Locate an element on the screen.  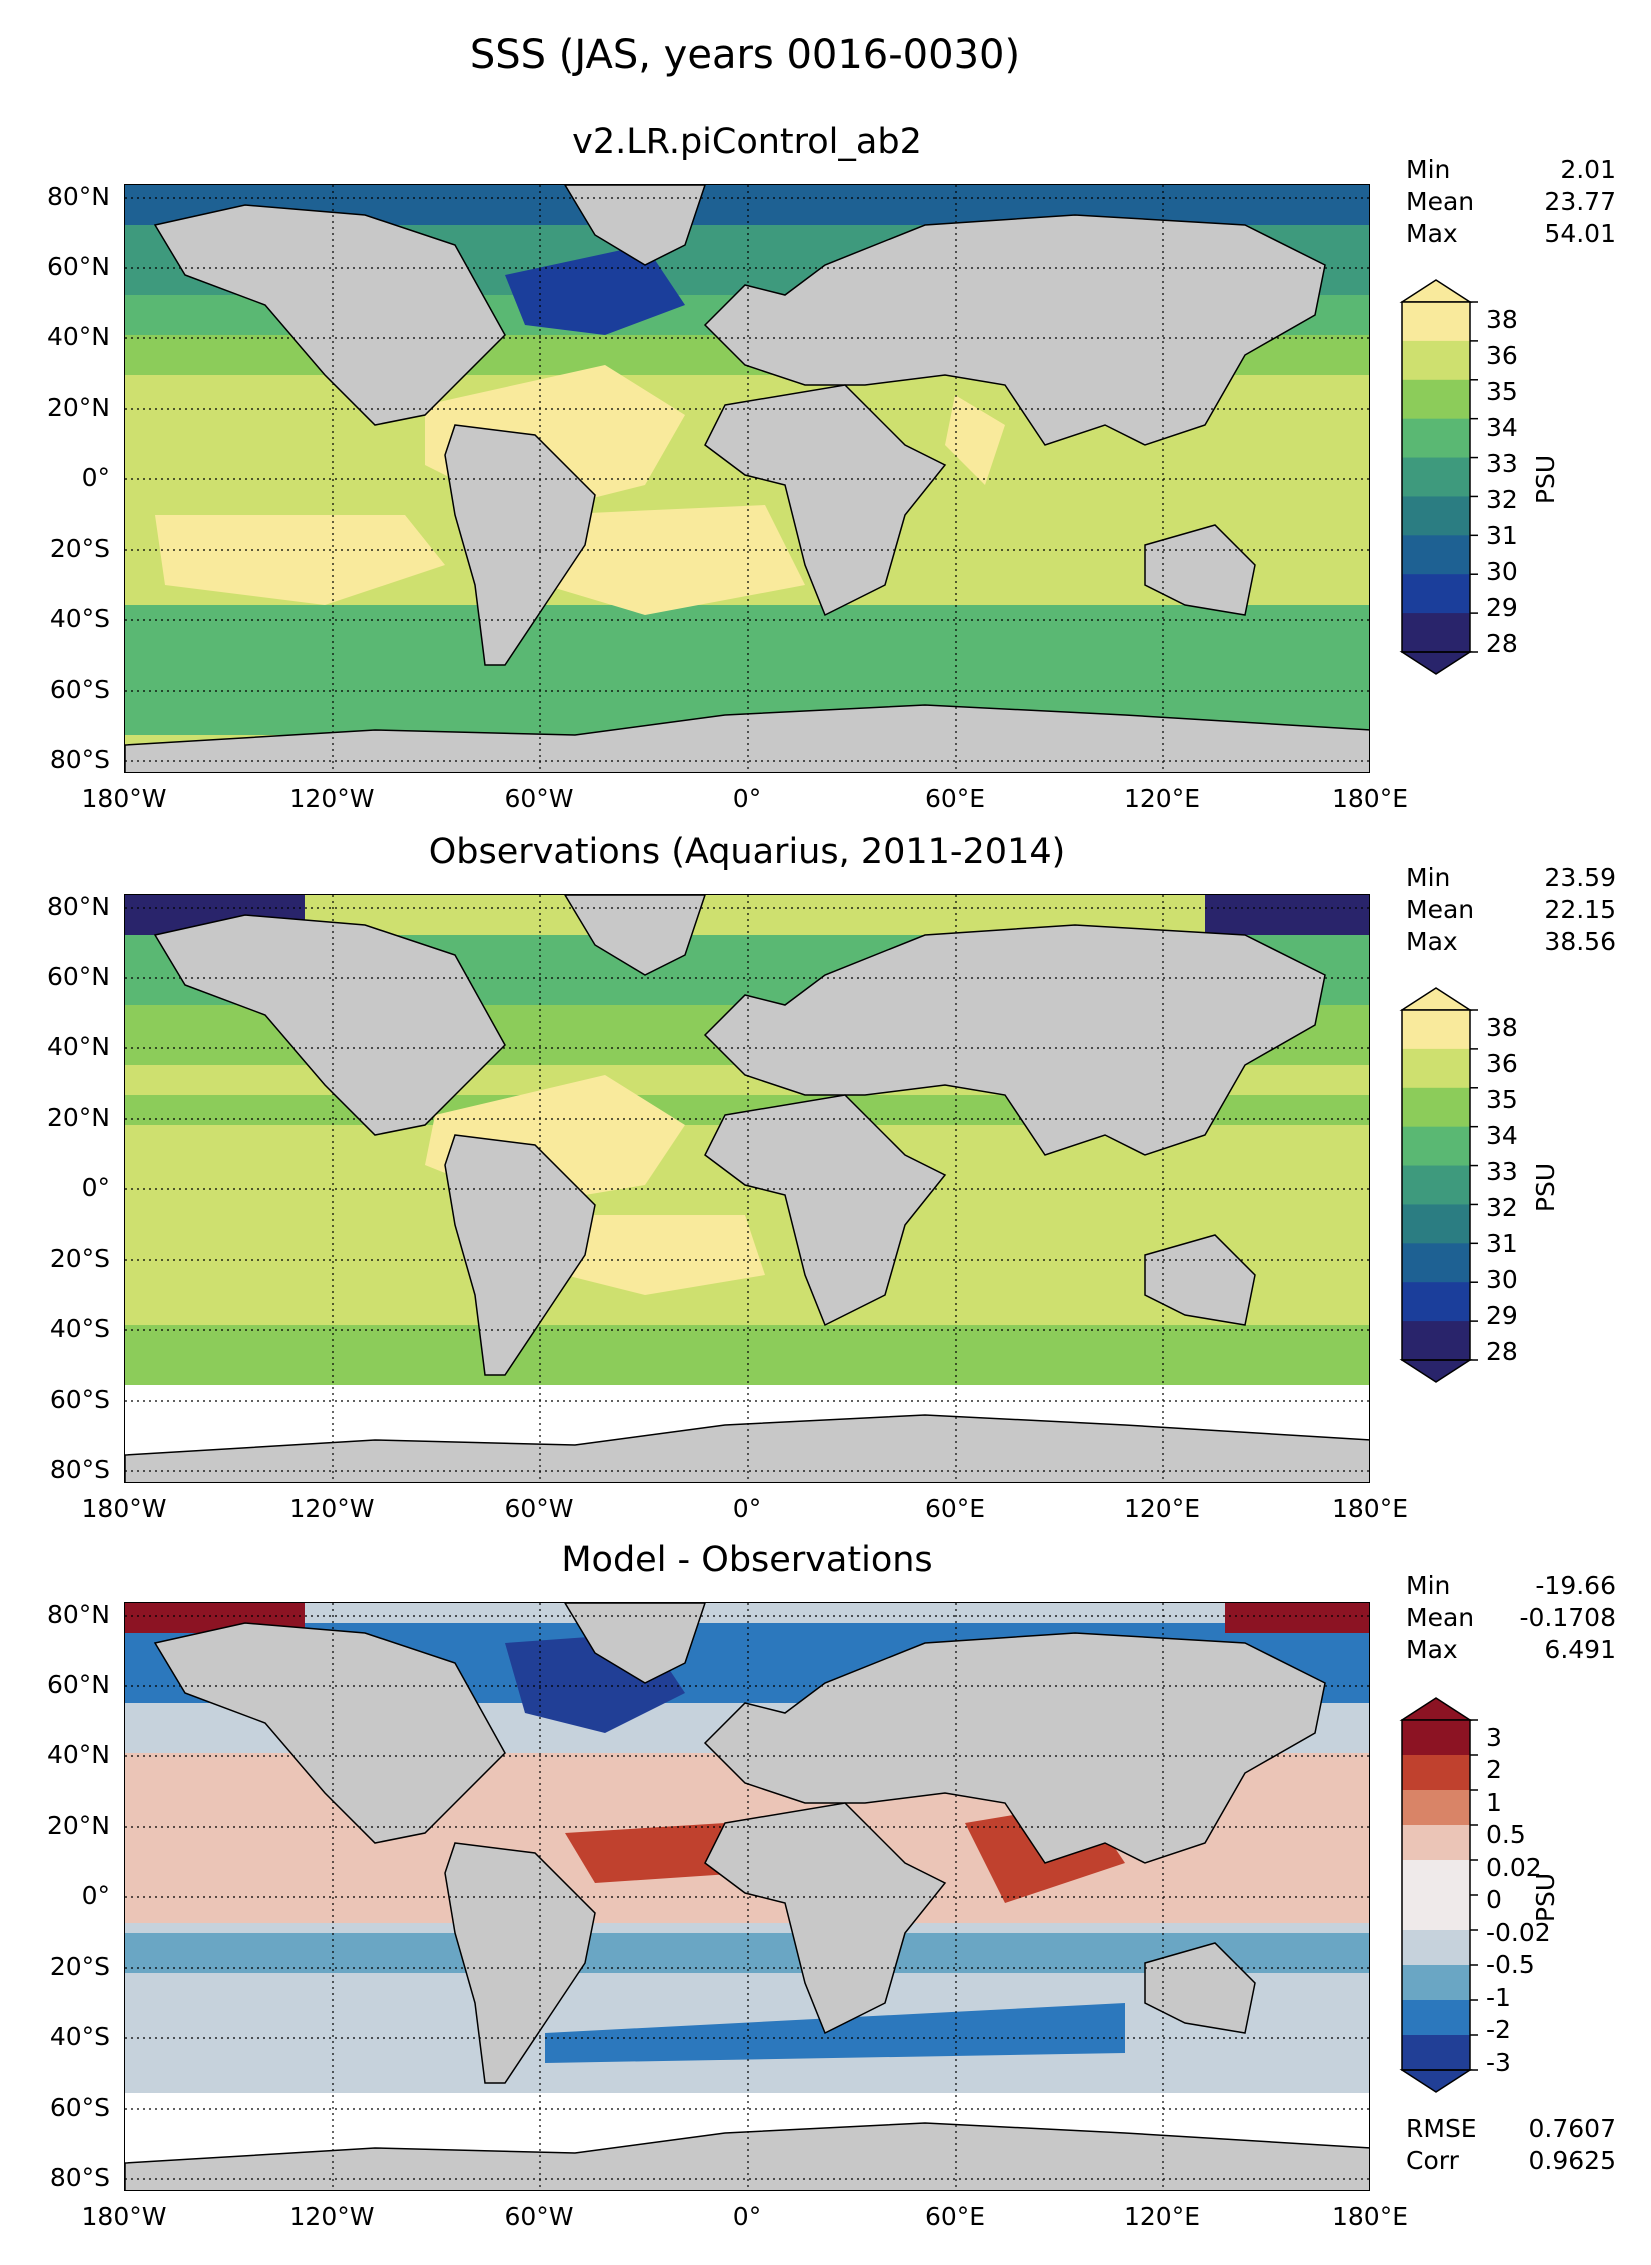
colorbar-tick: 2 is located at coordinates (1494, 1769).